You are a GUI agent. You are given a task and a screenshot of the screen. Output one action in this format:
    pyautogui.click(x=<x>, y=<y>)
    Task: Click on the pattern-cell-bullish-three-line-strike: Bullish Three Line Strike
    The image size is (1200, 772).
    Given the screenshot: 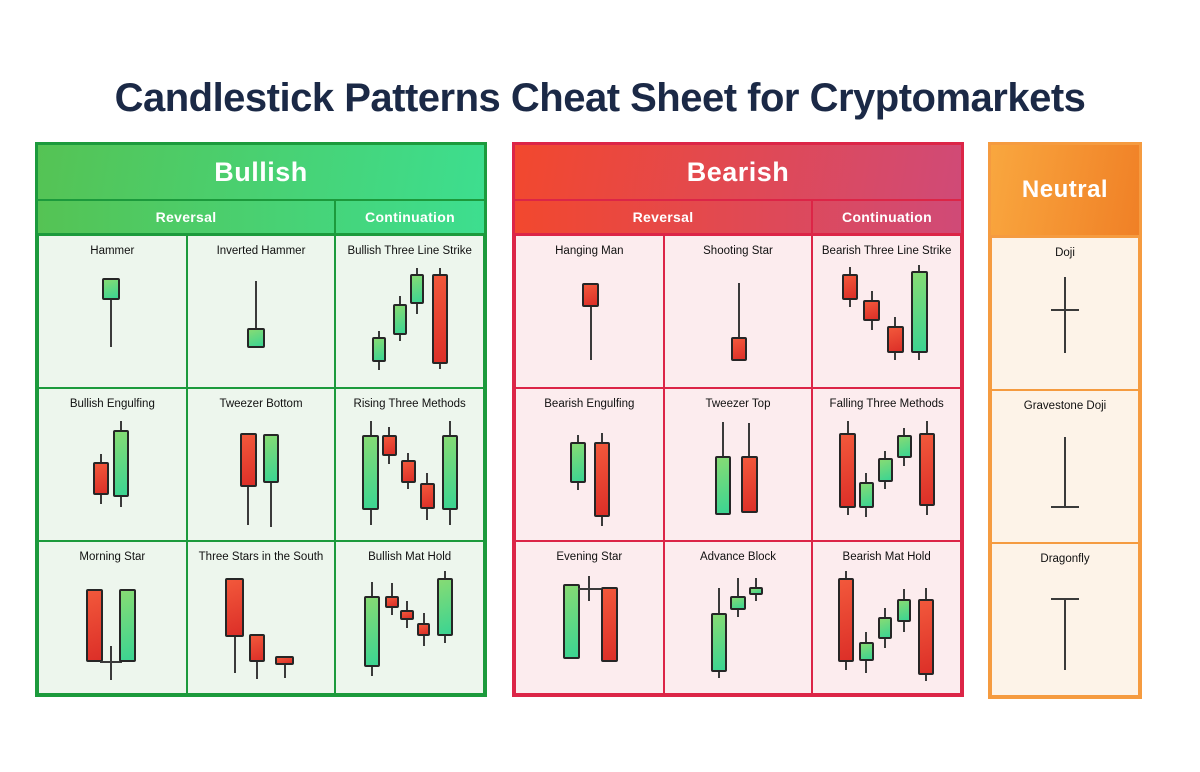 What is the action you would take?
    pyautogui.click(x=409, y=311)
    